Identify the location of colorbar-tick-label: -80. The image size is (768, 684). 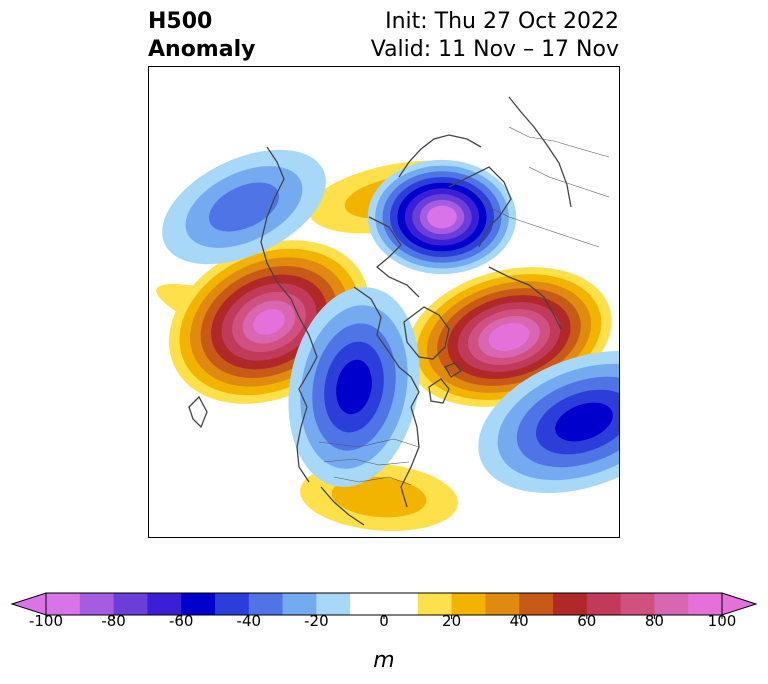
(113, 619).